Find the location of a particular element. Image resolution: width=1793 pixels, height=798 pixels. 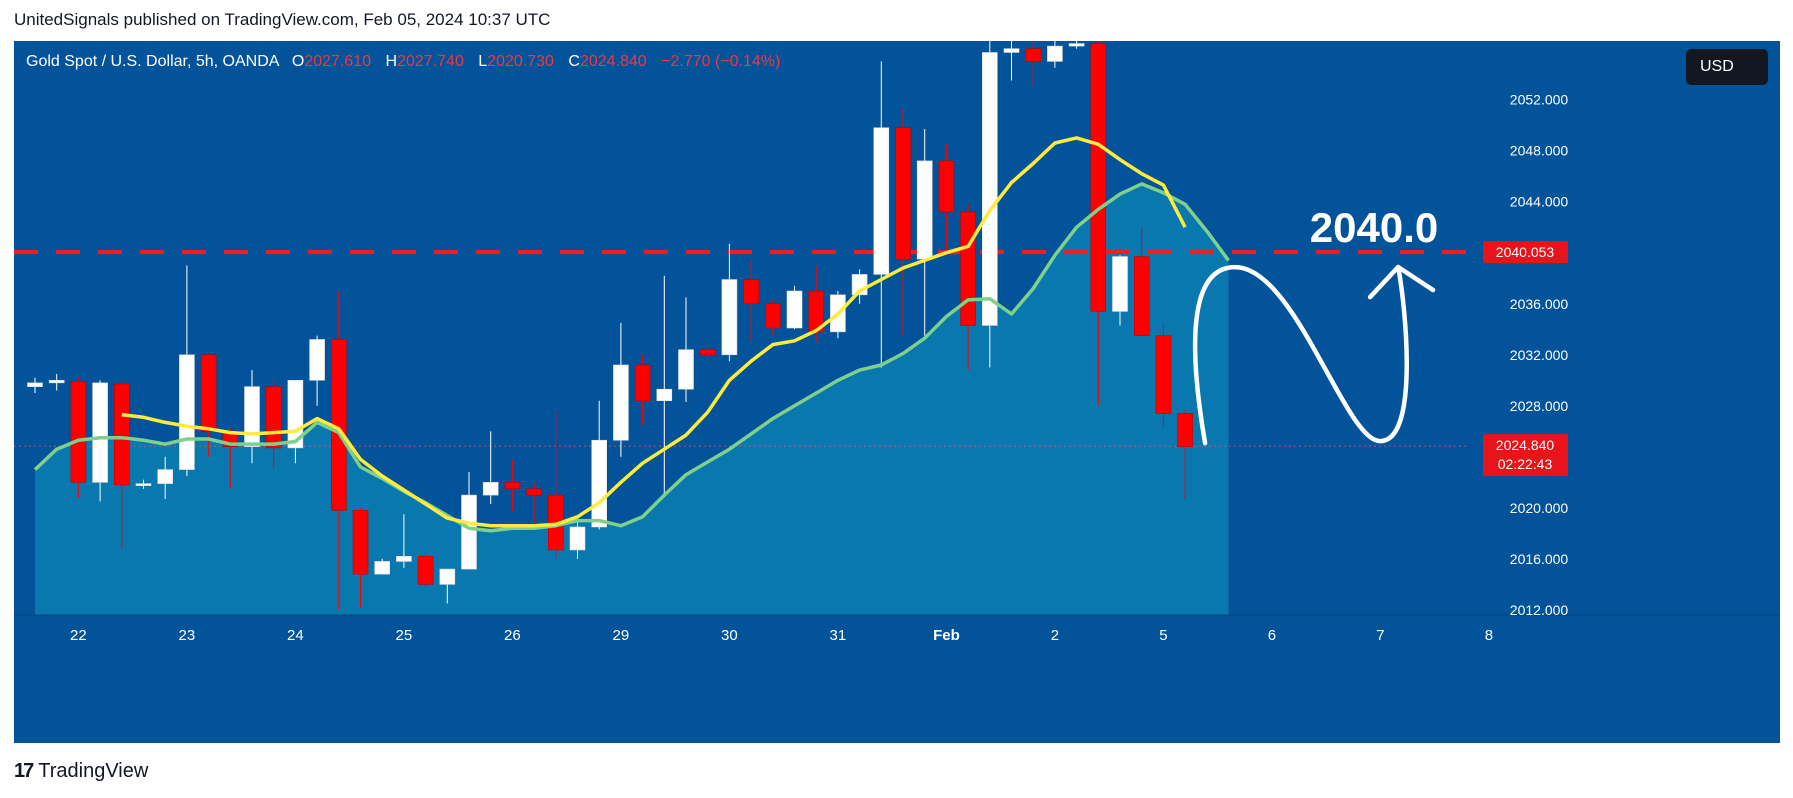

y-tick-label: 2020.000 is located at coordinates (1539, 508).